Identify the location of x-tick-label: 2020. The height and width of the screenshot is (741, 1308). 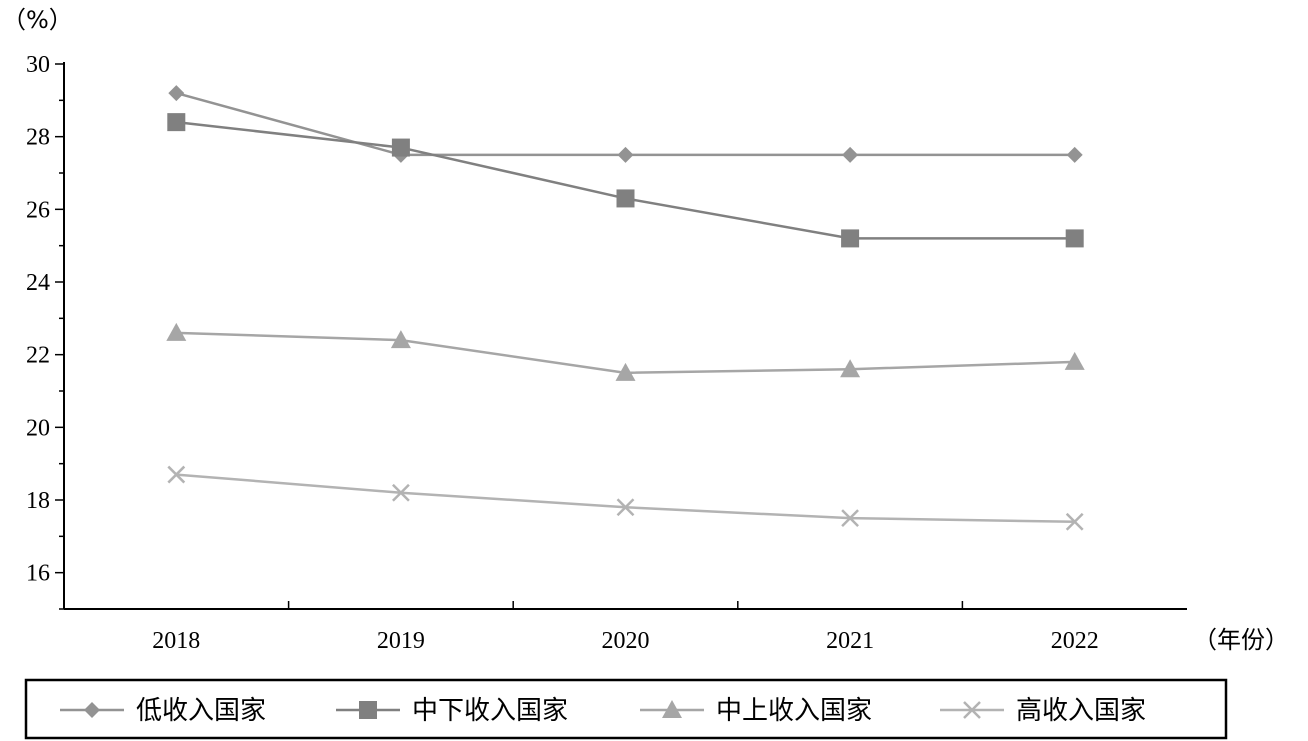
(626, 641).